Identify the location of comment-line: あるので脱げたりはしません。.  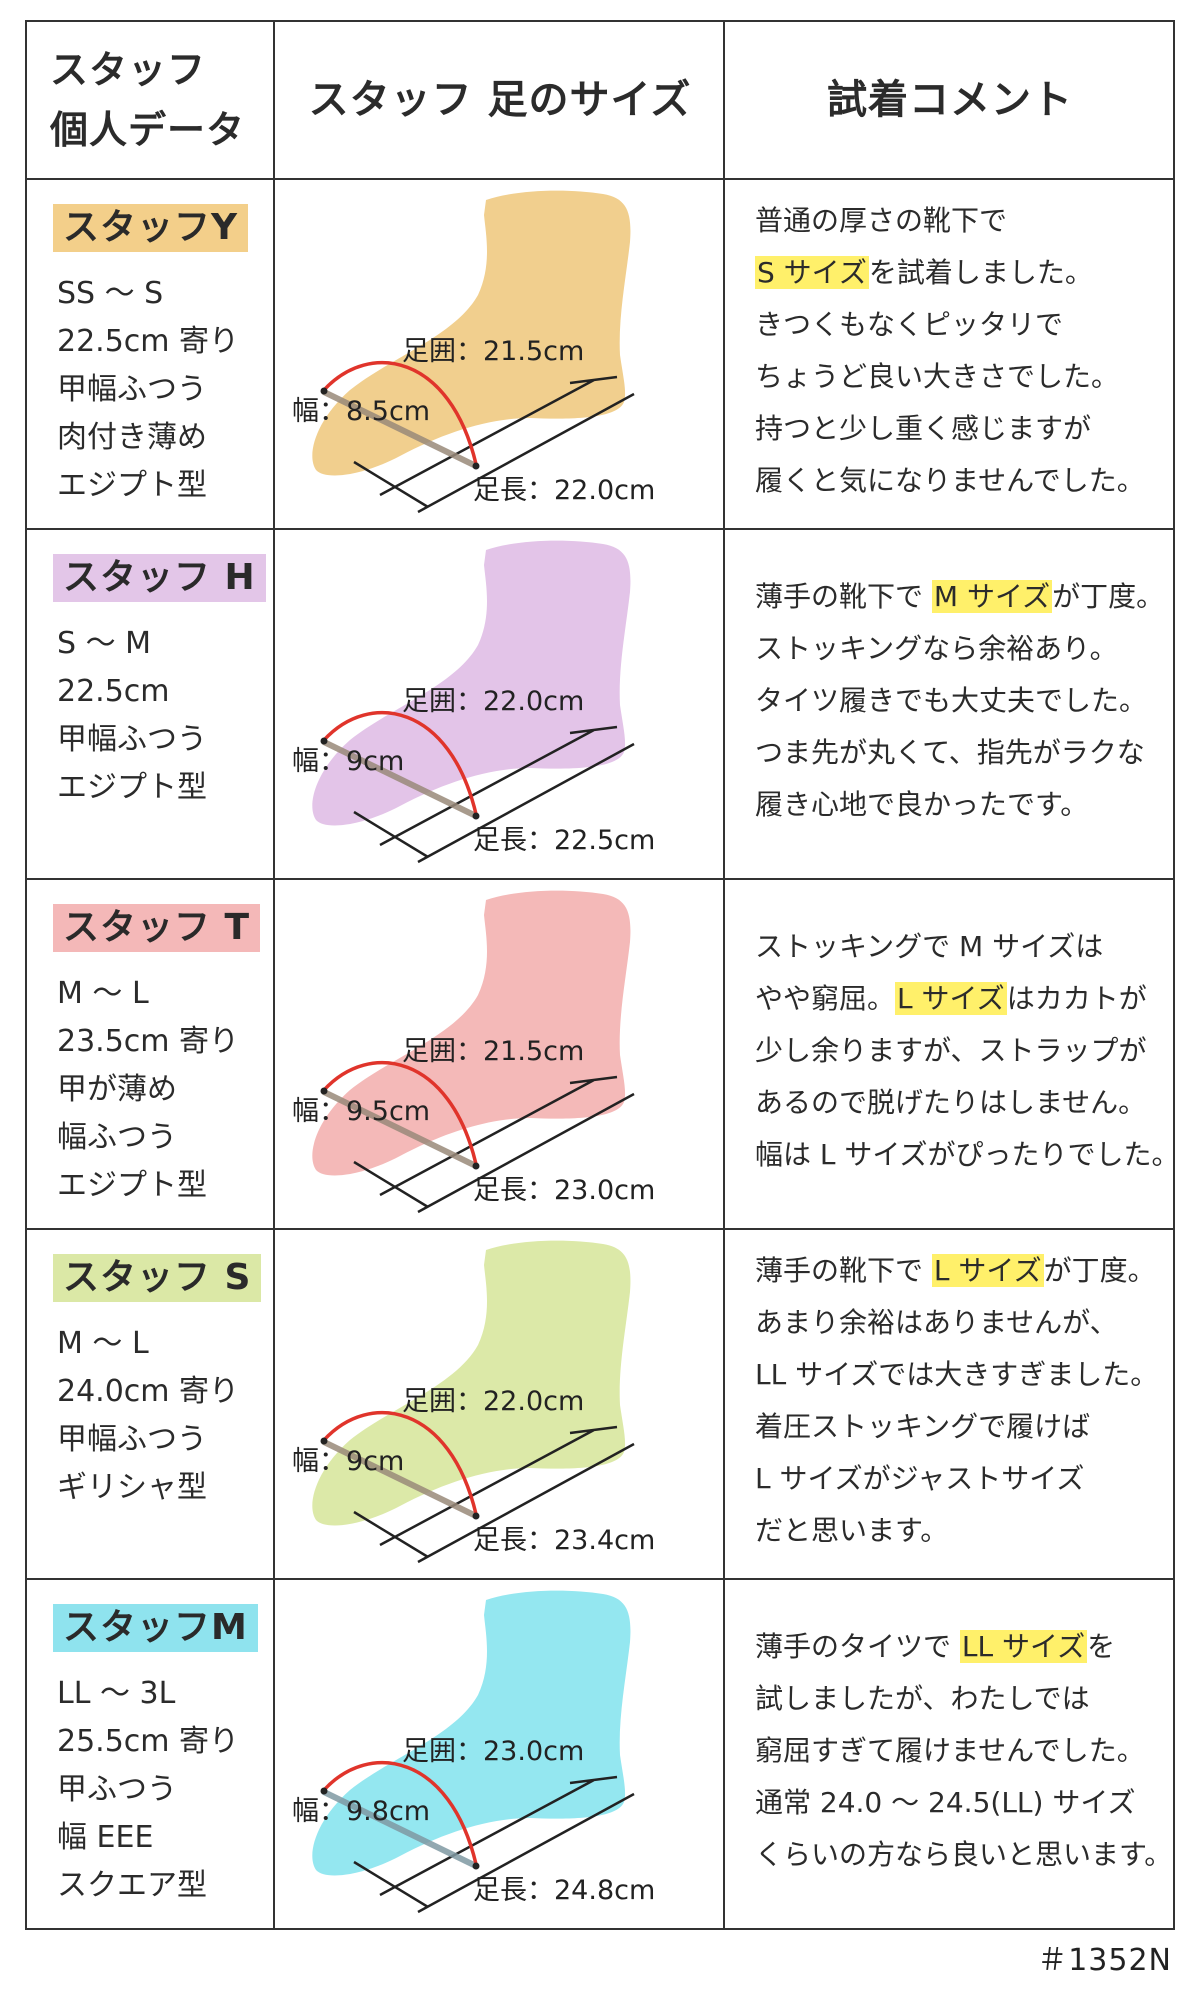
(967, 1103).